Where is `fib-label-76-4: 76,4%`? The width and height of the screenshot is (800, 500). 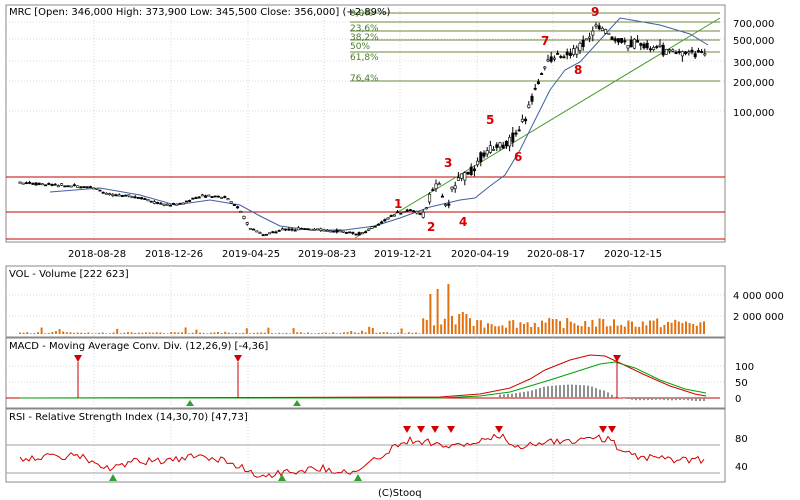
fib-label-76-4: 76,4% is located at coordinates (364, 79).